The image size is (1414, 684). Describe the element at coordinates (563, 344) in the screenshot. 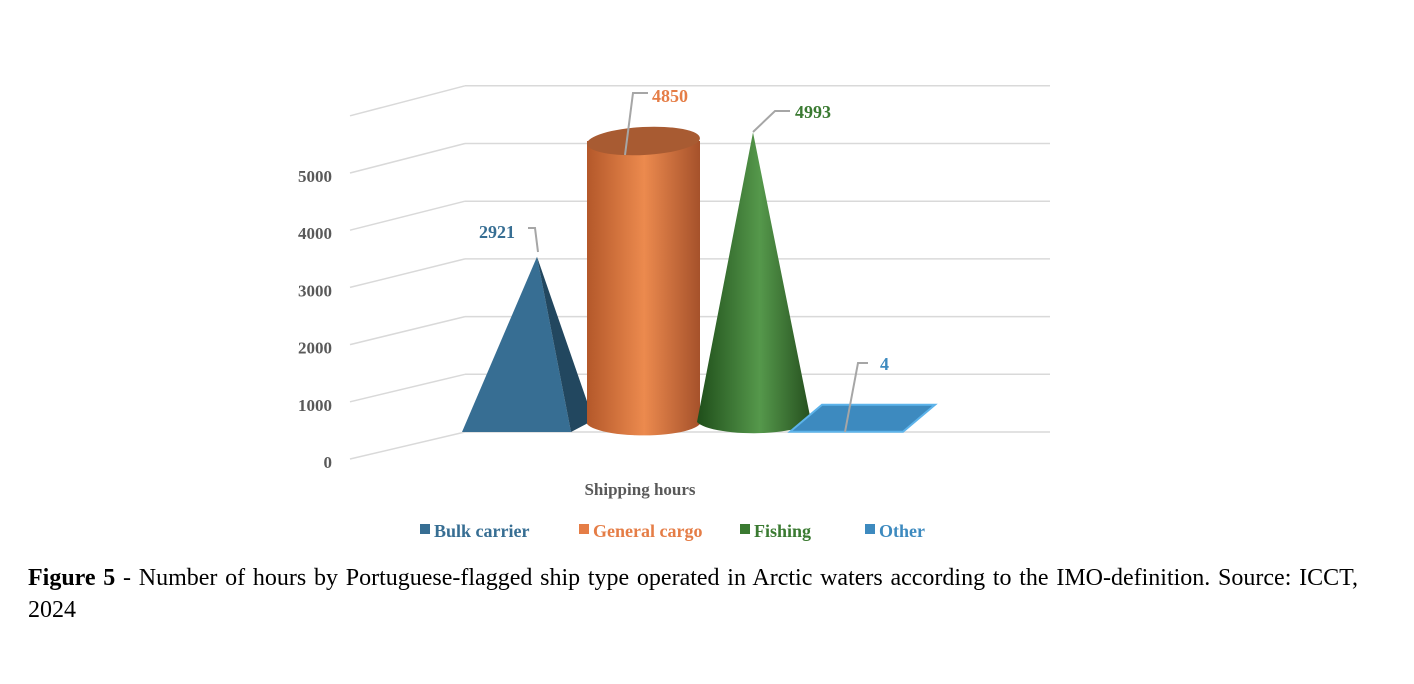

I see `bar-bulk-carrier-side` at that location.